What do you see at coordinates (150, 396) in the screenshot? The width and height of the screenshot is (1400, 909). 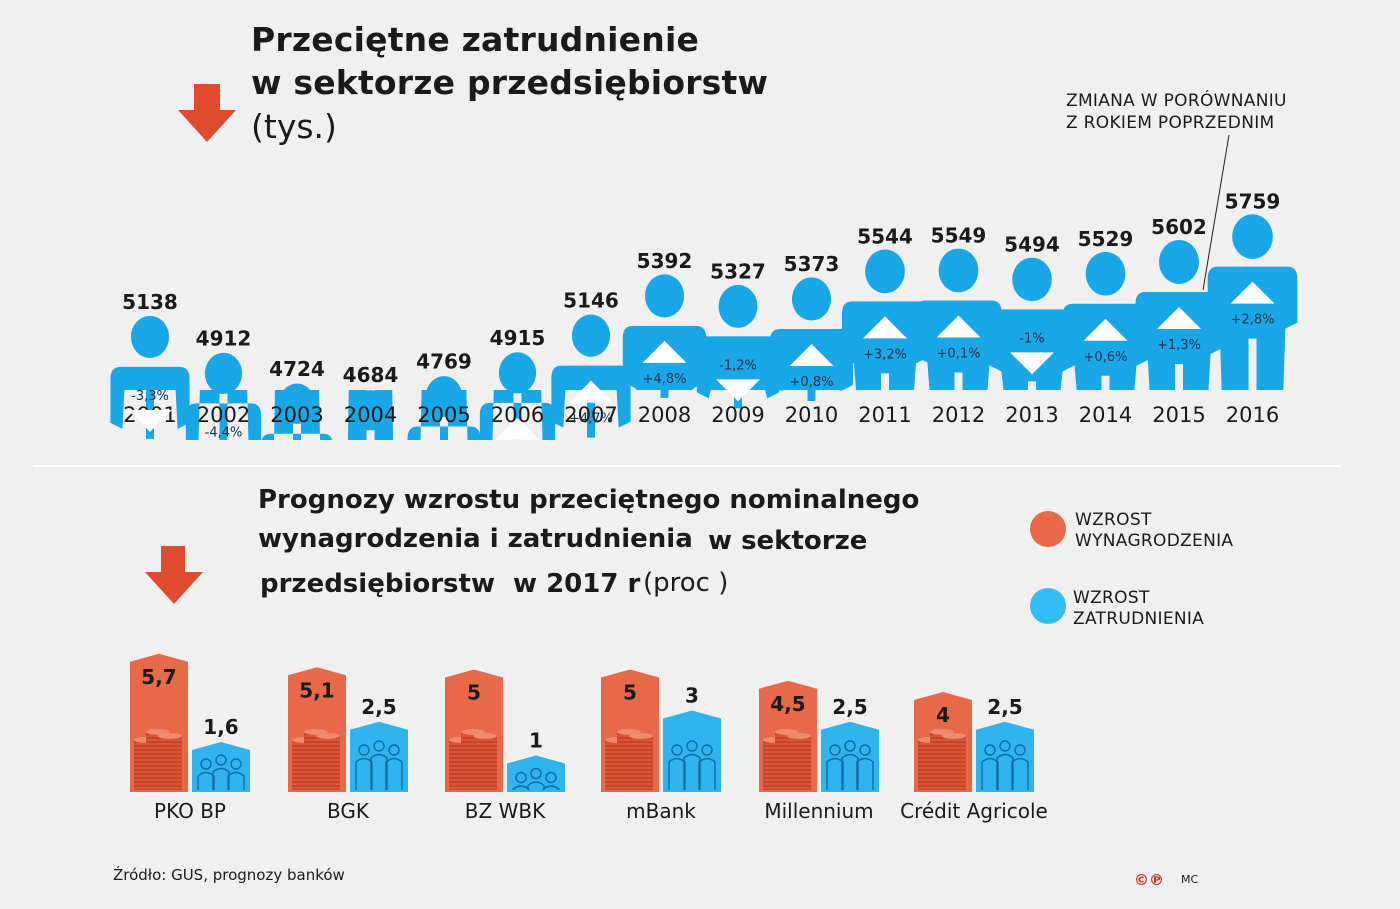 I see `change-label-2001: -3,3%` at bounding box center [150, 396].